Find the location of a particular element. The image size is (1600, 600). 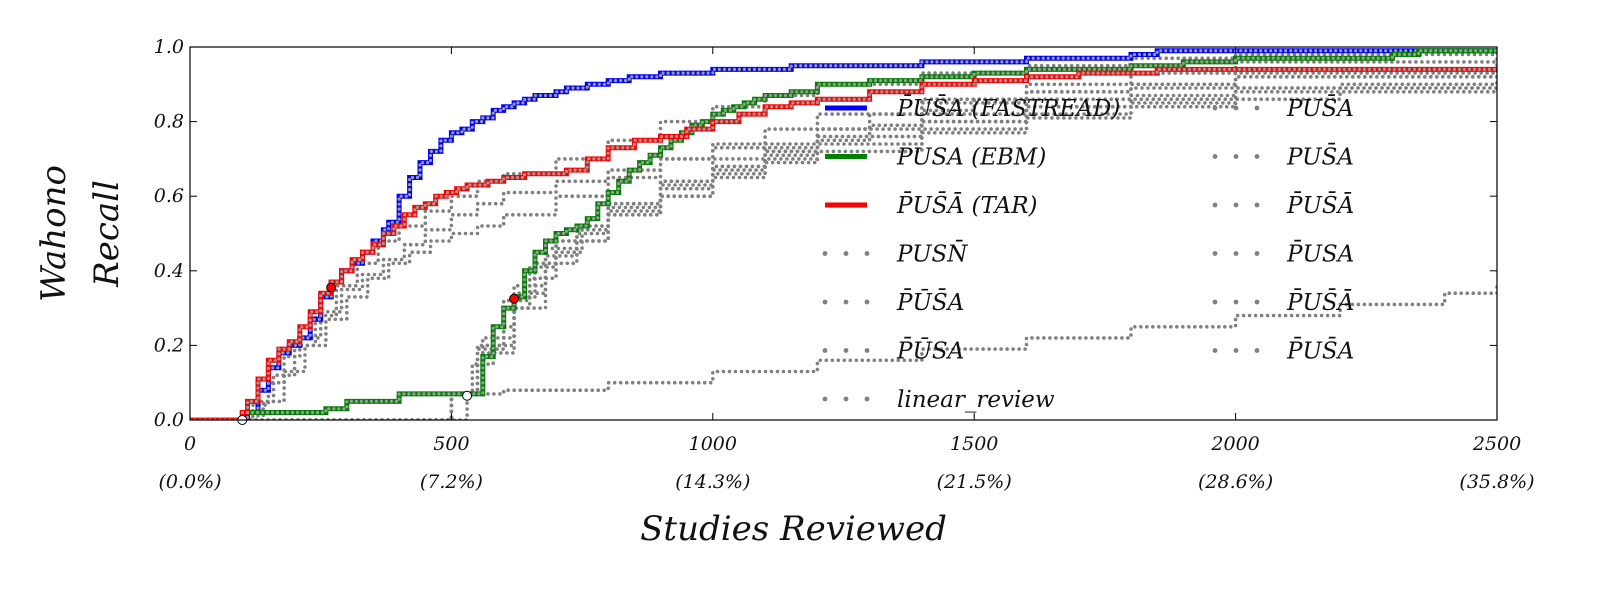

x-tick-label-3: 1500 is located at coordinates (974, 444).